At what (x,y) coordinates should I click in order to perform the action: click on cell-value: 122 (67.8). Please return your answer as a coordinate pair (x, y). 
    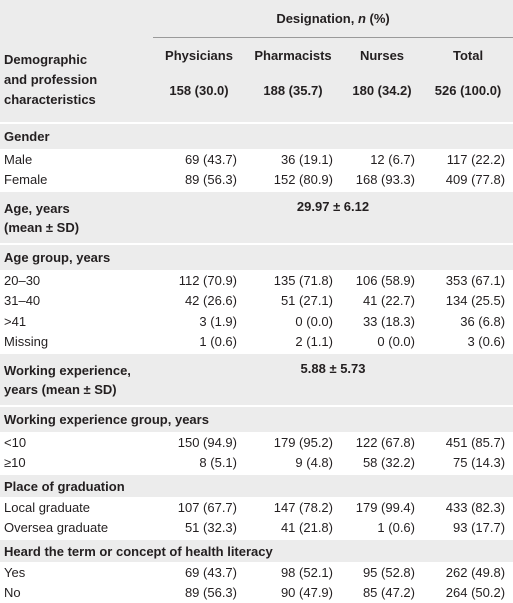
    Looking at the image, I should click on (382, 442).